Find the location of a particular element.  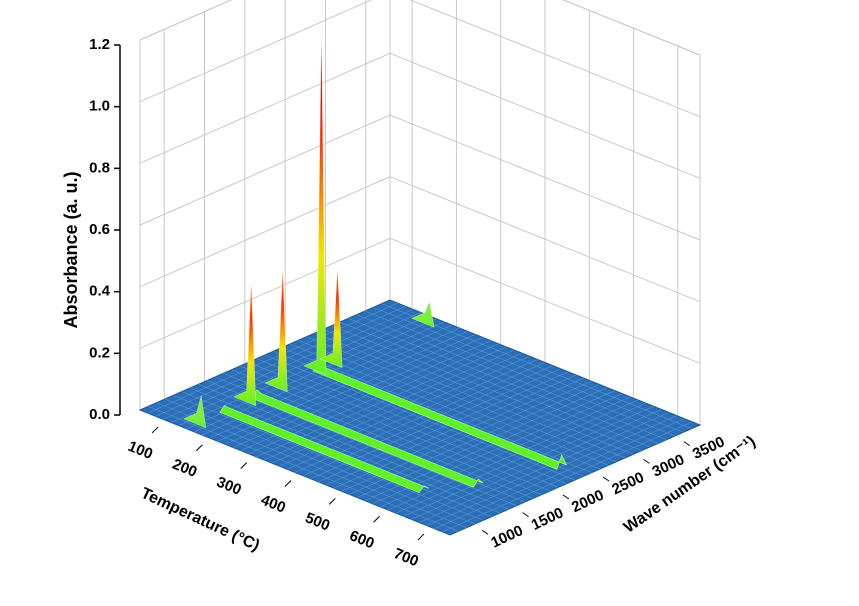

z-tick-label: 0.6 is located at coordinates (99, 229).